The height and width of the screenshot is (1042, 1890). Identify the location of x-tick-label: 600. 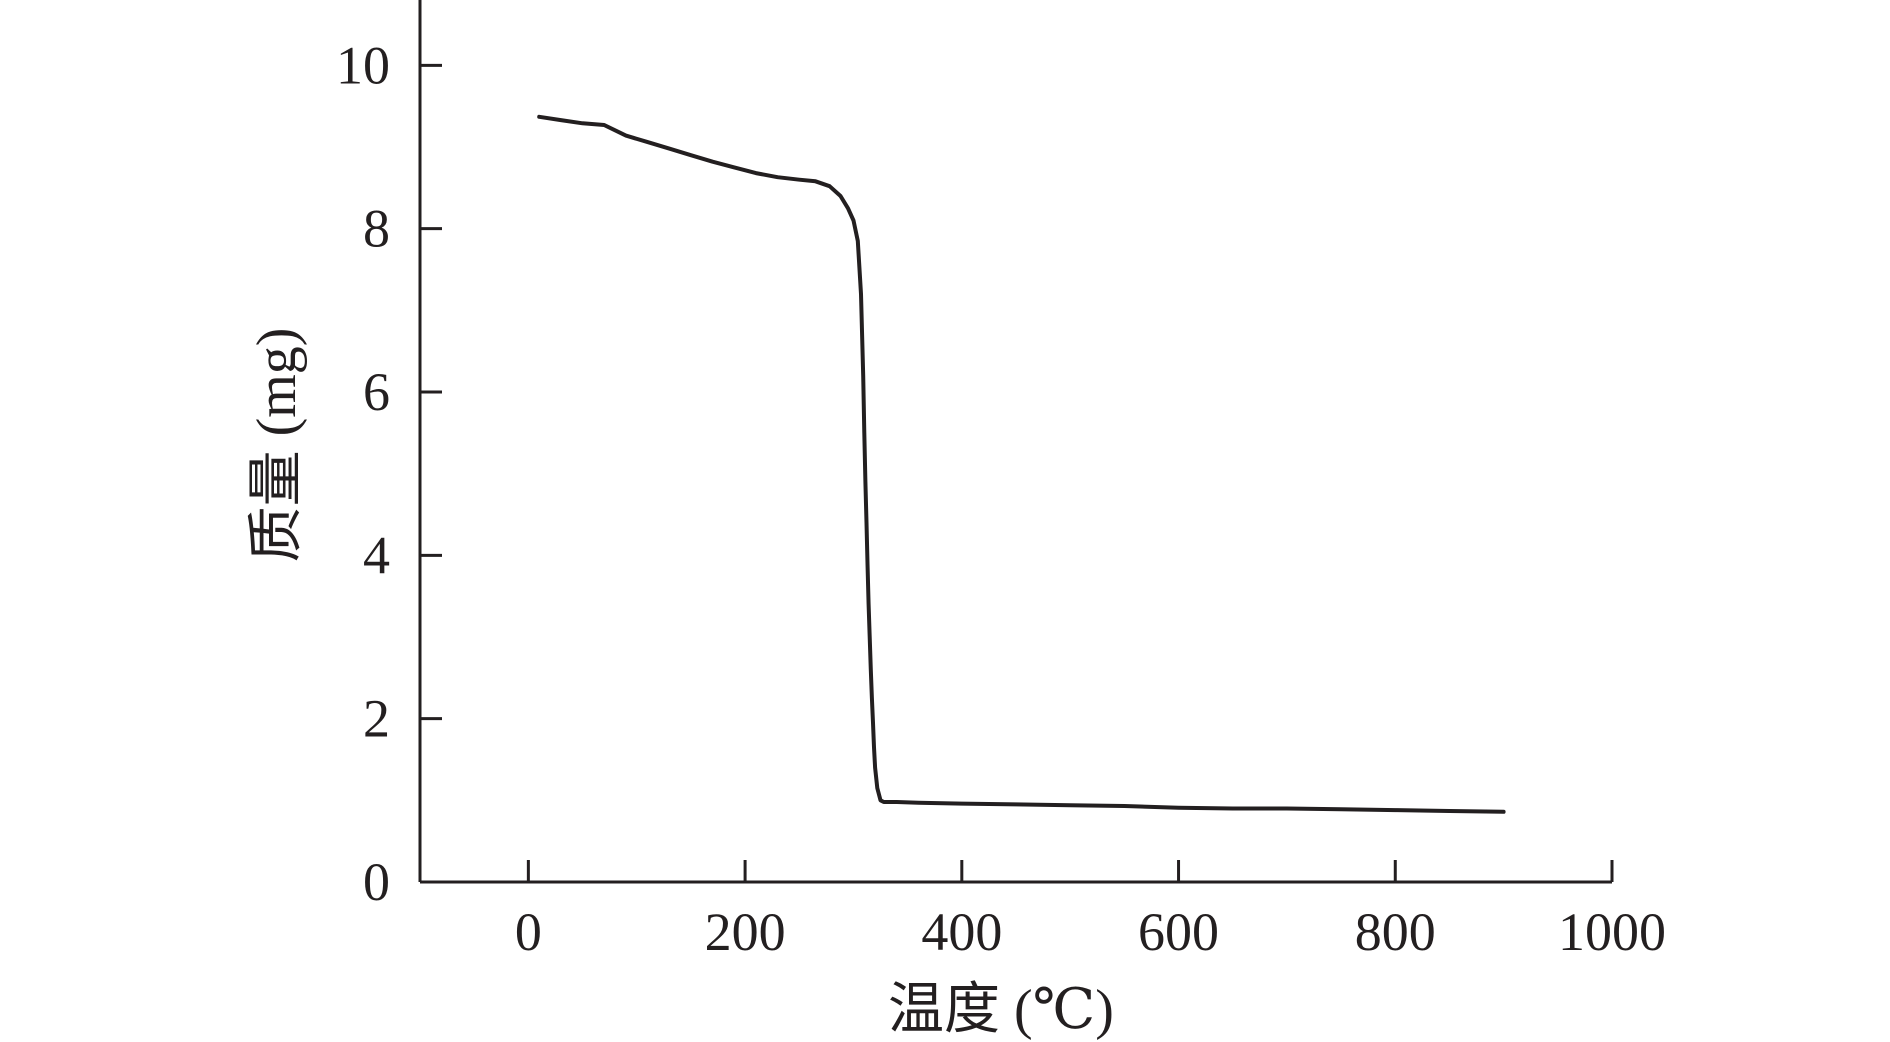
(1178, 932).